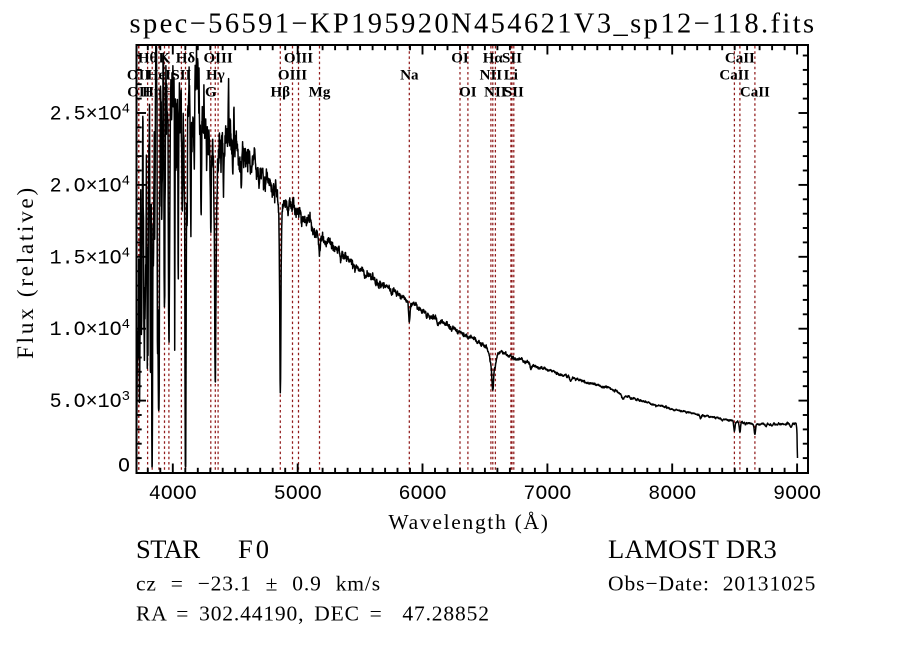 This screenshot has height=649, width=900. Describe the element at coordinates (313, 614) in the screenshot. I see `svg-text:RA = 302.44190, DEC = 47.2885: RA = 302.44190, DEC = 47.28852` at that location.